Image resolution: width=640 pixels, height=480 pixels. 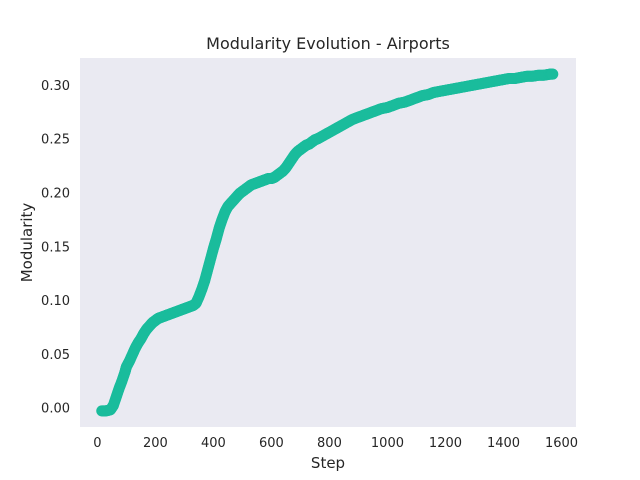 What do you see at coordinates (55, 355) in the screenshot?
I see `y-tick-label: 0.05` at bounding box center [55, 355].